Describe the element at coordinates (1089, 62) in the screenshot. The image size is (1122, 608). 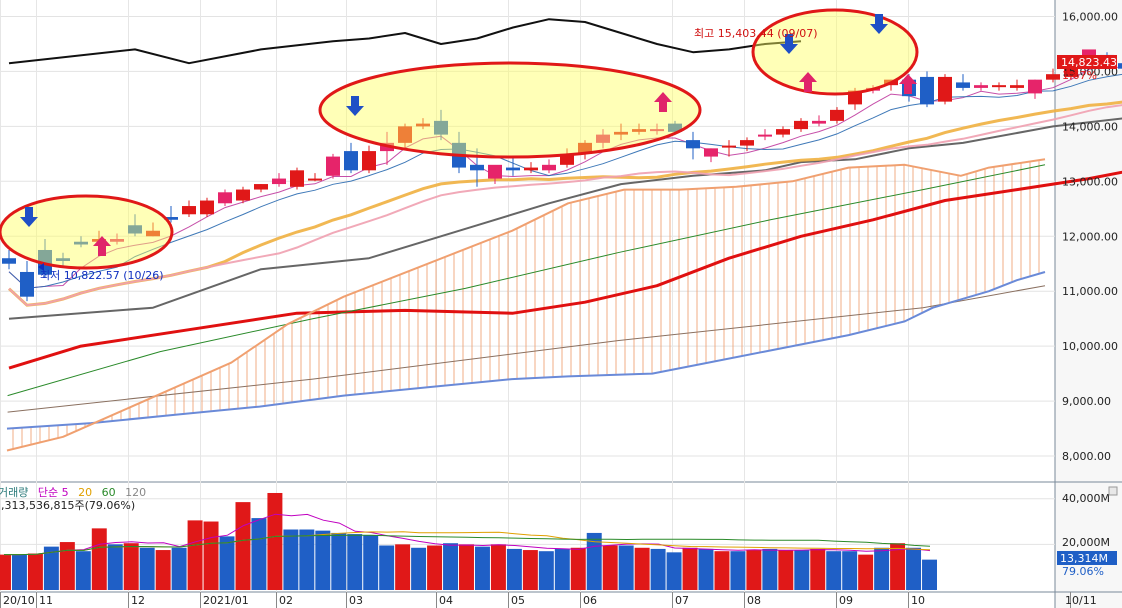
I see `last-price-label: 14,823.43` at that location.